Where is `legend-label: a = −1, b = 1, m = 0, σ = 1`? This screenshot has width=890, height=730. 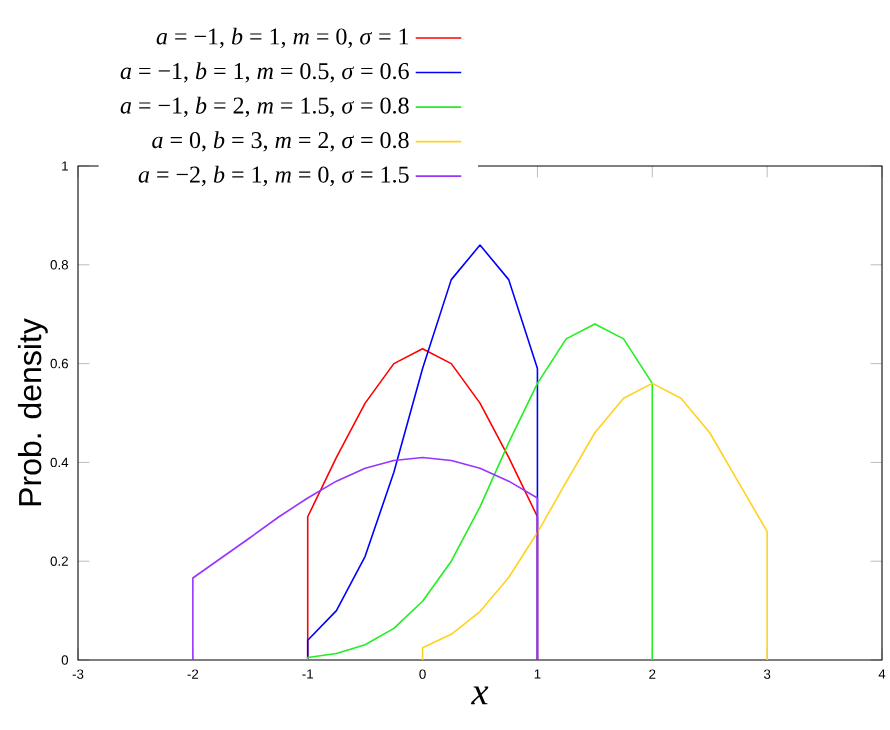
legend-label: a = −1, b = 1, m = 0, σ = 1 is located at coordinates (282, 38).